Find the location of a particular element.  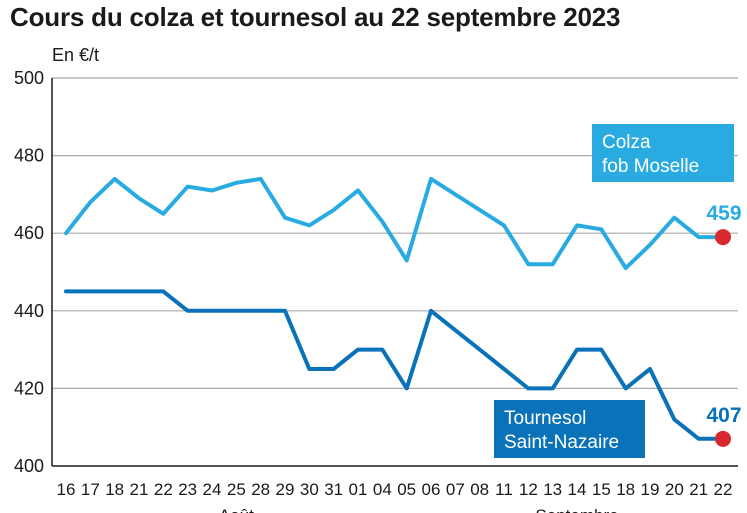

y-axis-unit: En €/t is located at coordinates (76, 55).